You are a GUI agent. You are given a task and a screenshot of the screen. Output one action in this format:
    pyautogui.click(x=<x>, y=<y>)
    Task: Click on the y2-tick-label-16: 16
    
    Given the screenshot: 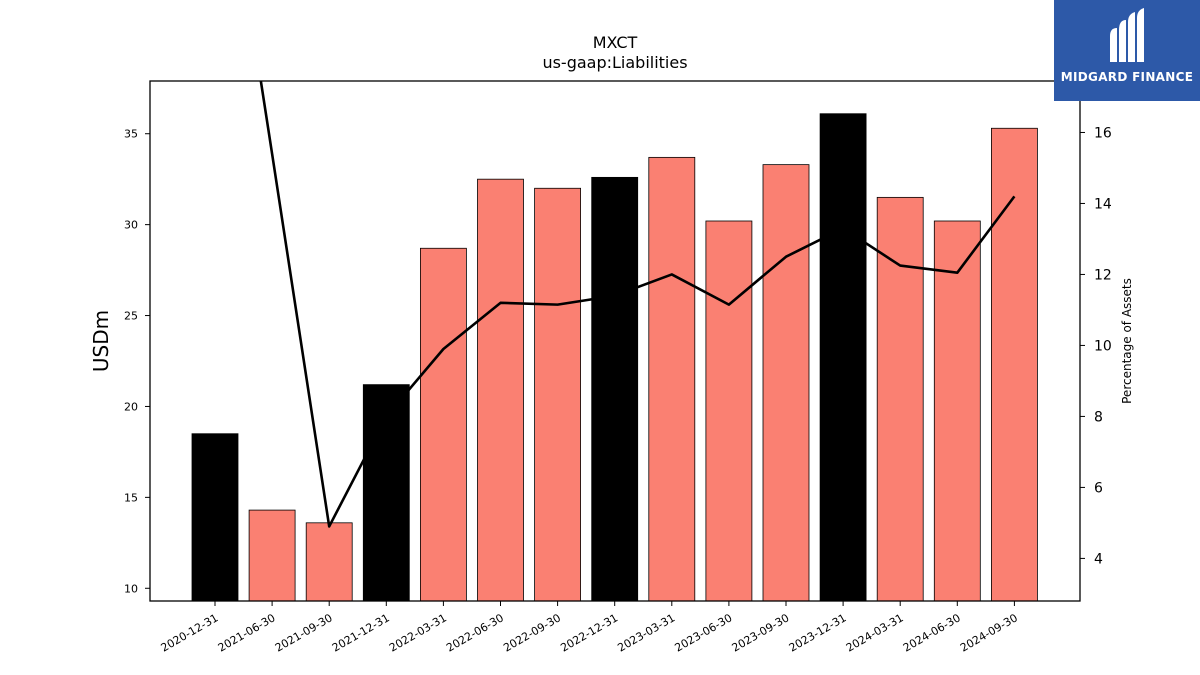 What is the action you would take?
    pyautogui.click(x=1103, y=133)
    